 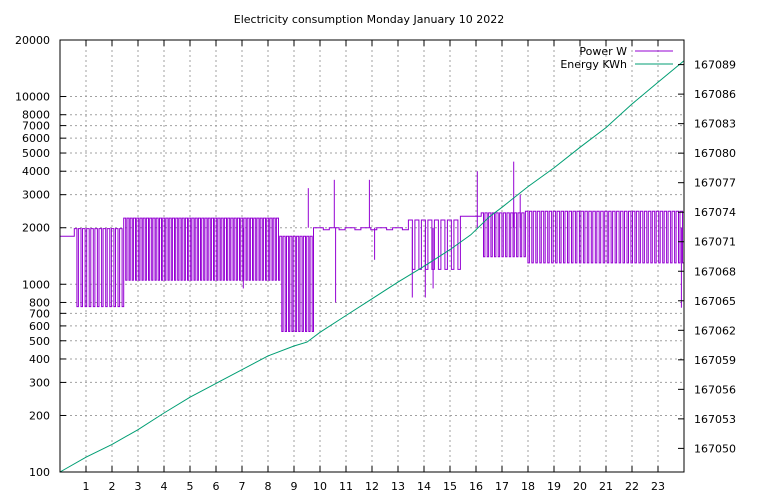 I want to click on x-tick-label: 22, so click(x=632, y=486).